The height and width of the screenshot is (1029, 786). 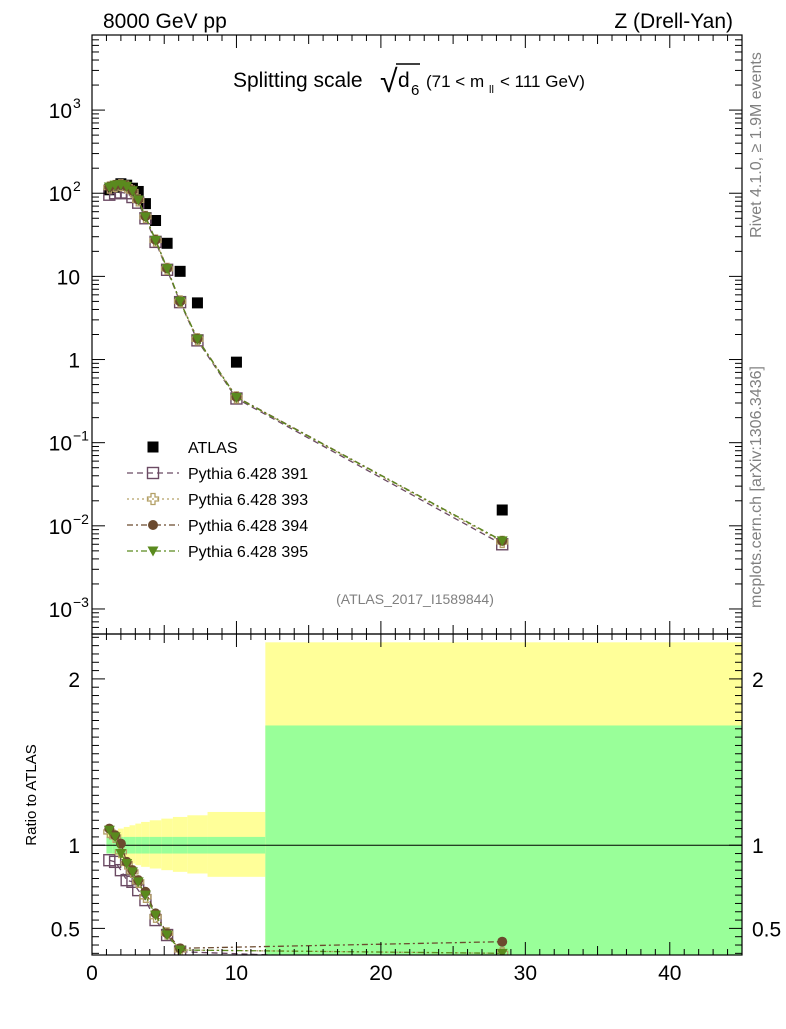 What do you see at coordinates (756, 487) in the screenshot?
I see `mcplots-label: mcplots.cern.ch [arXiv:1306.3436]` at bounding box center [756, 487].